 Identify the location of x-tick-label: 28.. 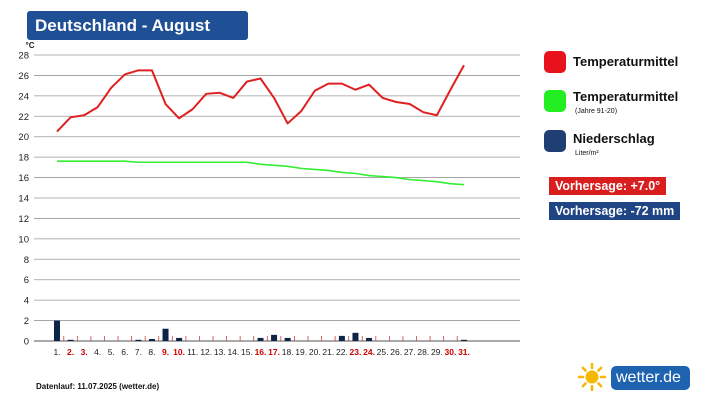
(423, 352).